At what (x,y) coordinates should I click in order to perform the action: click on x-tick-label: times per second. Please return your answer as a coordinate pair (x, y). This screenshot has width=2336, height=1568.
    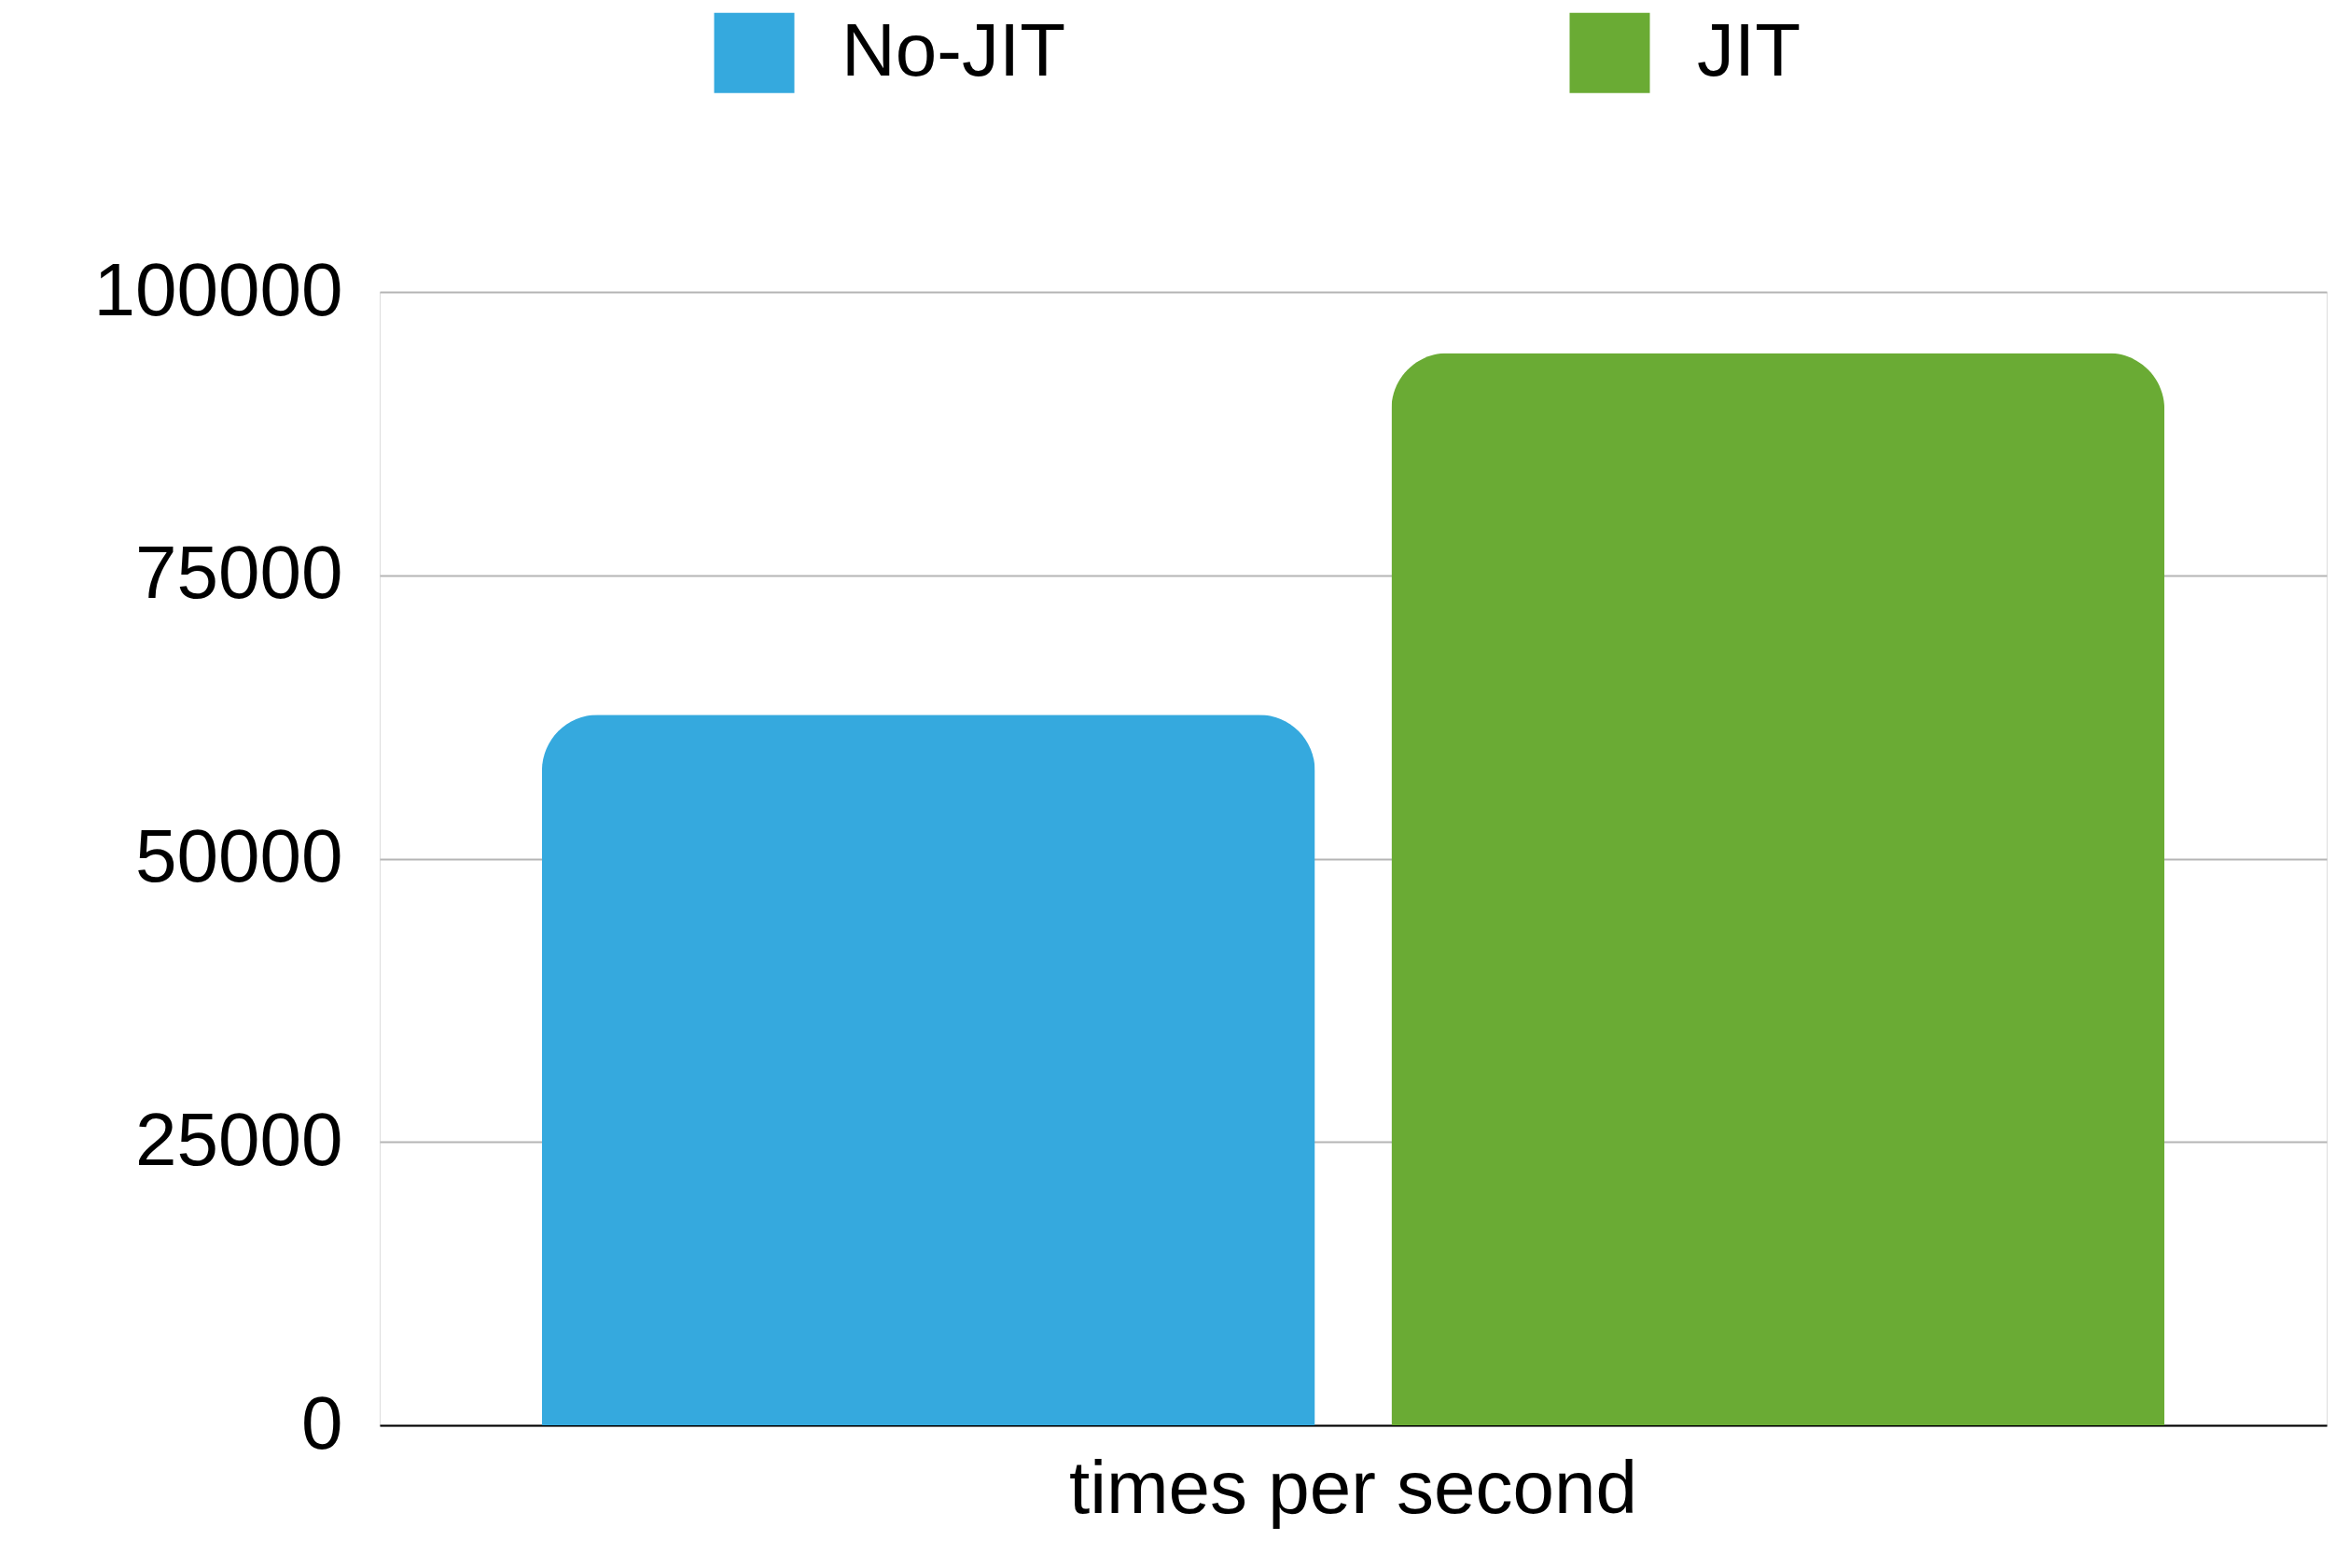
    Looking at the image, I should click on (1353, 1487).